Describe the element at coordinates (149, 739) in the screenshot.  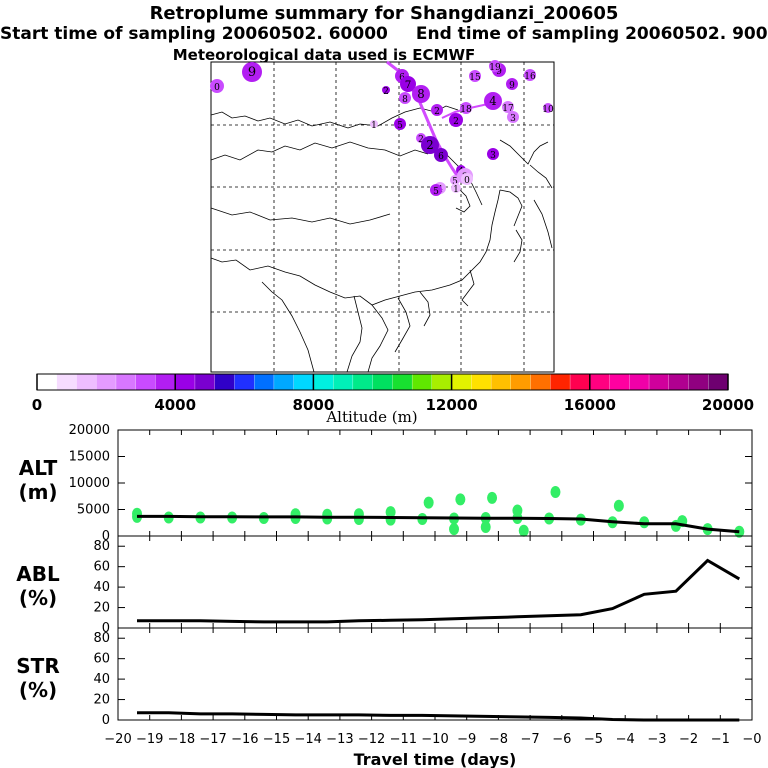
I see `x-tick-label: −19` at that location.